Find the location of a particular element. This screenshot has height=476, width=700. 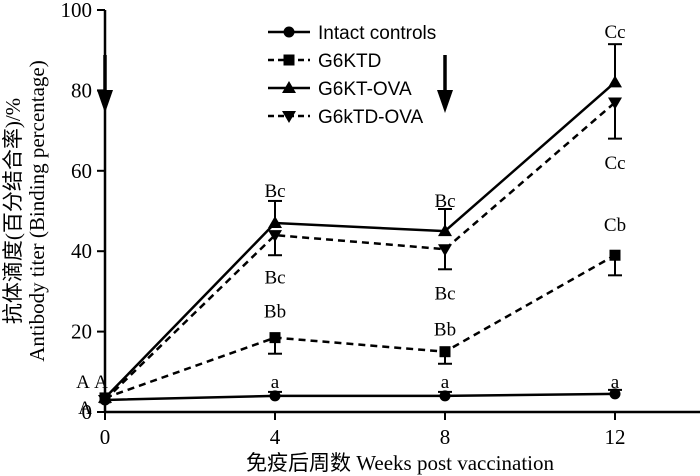

series-intact-controls is located at coordinates (360, 397).